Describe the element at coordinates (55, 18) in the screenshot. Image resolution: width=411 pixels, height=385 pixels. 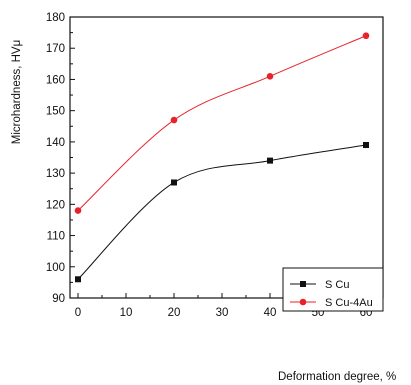
I see `y-tick-label: 180` at that location.